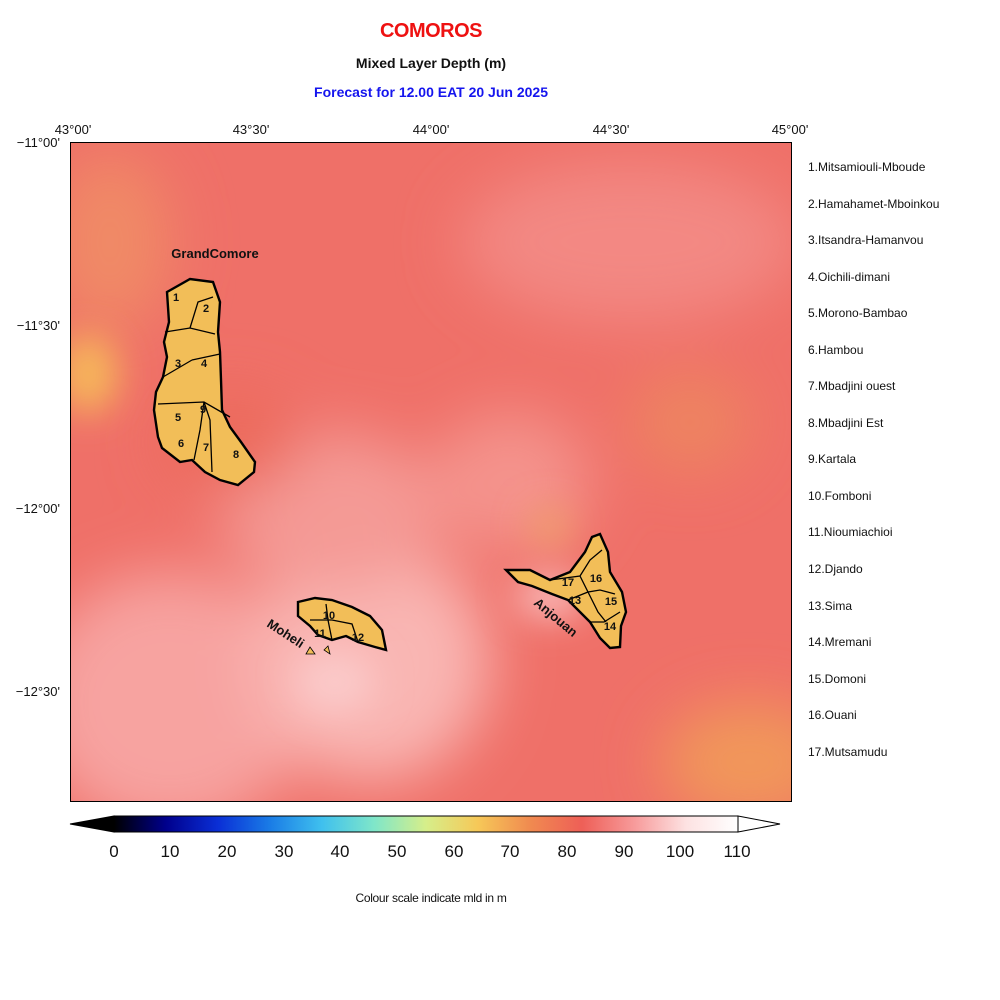 The height and width of the screenshot is (1000, 1000). What do you see at coordinates (251, 129) in the screenshot?
I see `lon-label-43-30: 43°30'` at bounding box center [251, 129].